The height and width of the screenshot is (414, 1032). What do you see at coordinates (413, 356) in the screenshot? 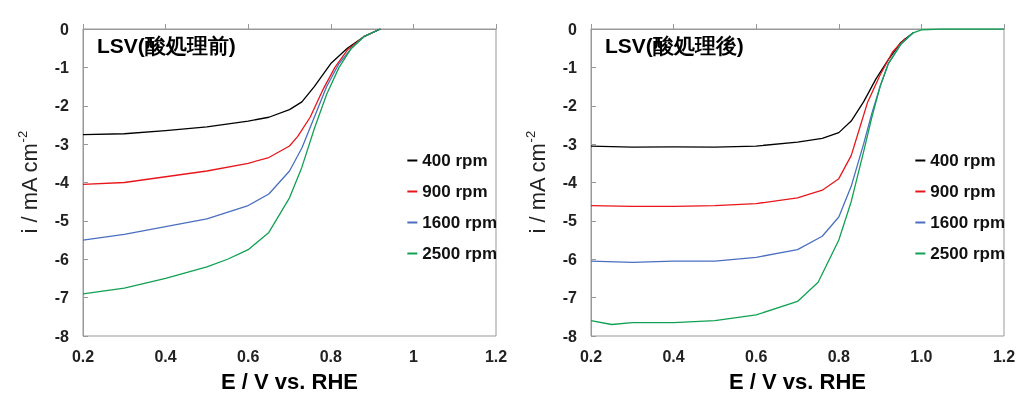
I see `x-tick-label: 1` at bounding box center [413, 356].